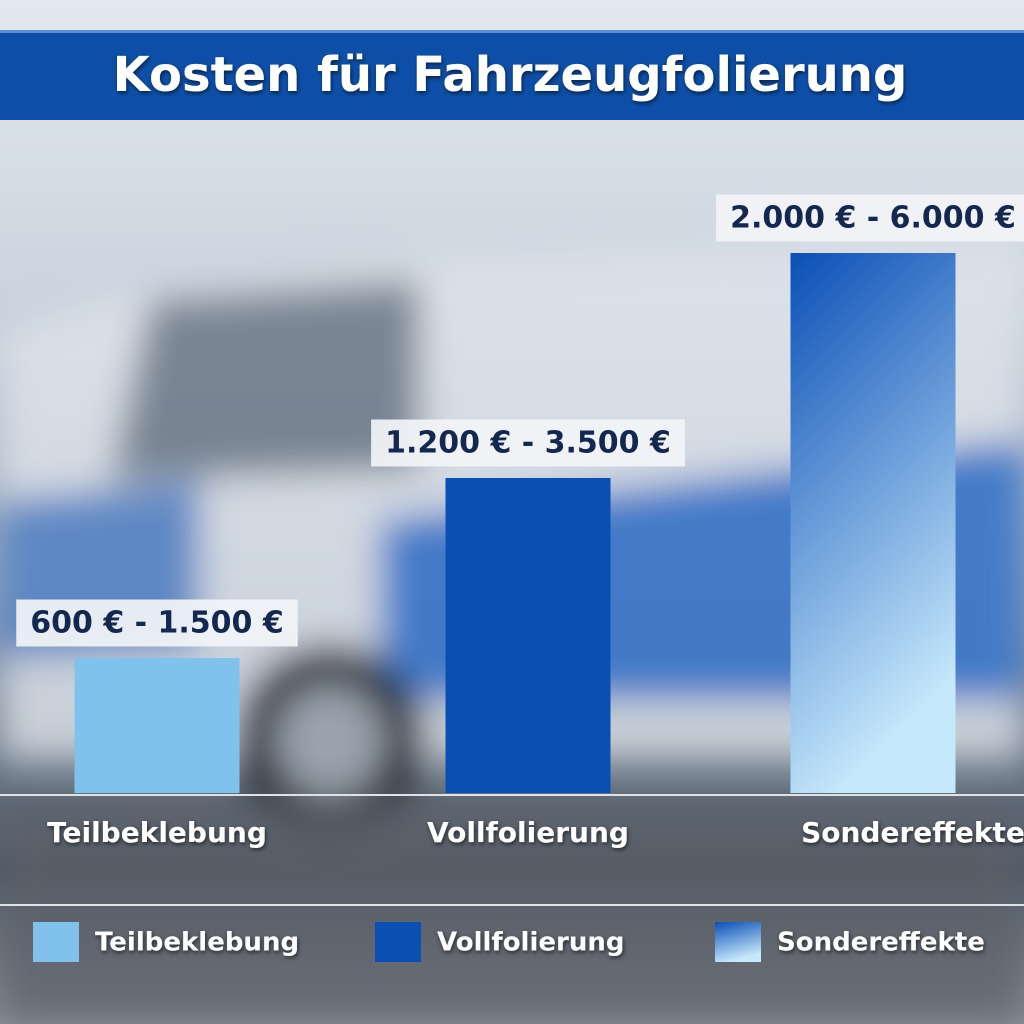 The height and width of the screenshot is (1024, 1024). I want to click on legend-label: Teilbeklebung, so click(197, 943).